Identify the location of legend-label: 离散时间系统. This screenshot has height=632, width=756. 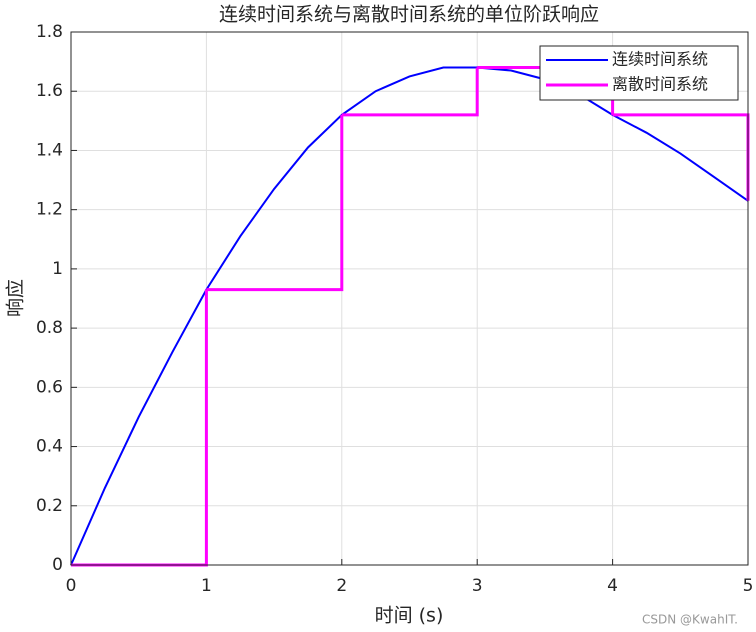
(660, 84).